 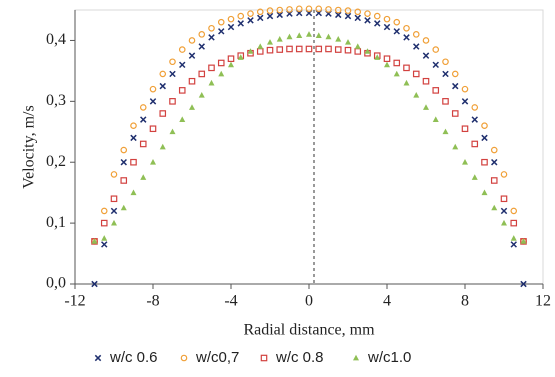 I want to click on x-tick-label: 12, so click(x=543, y=301).